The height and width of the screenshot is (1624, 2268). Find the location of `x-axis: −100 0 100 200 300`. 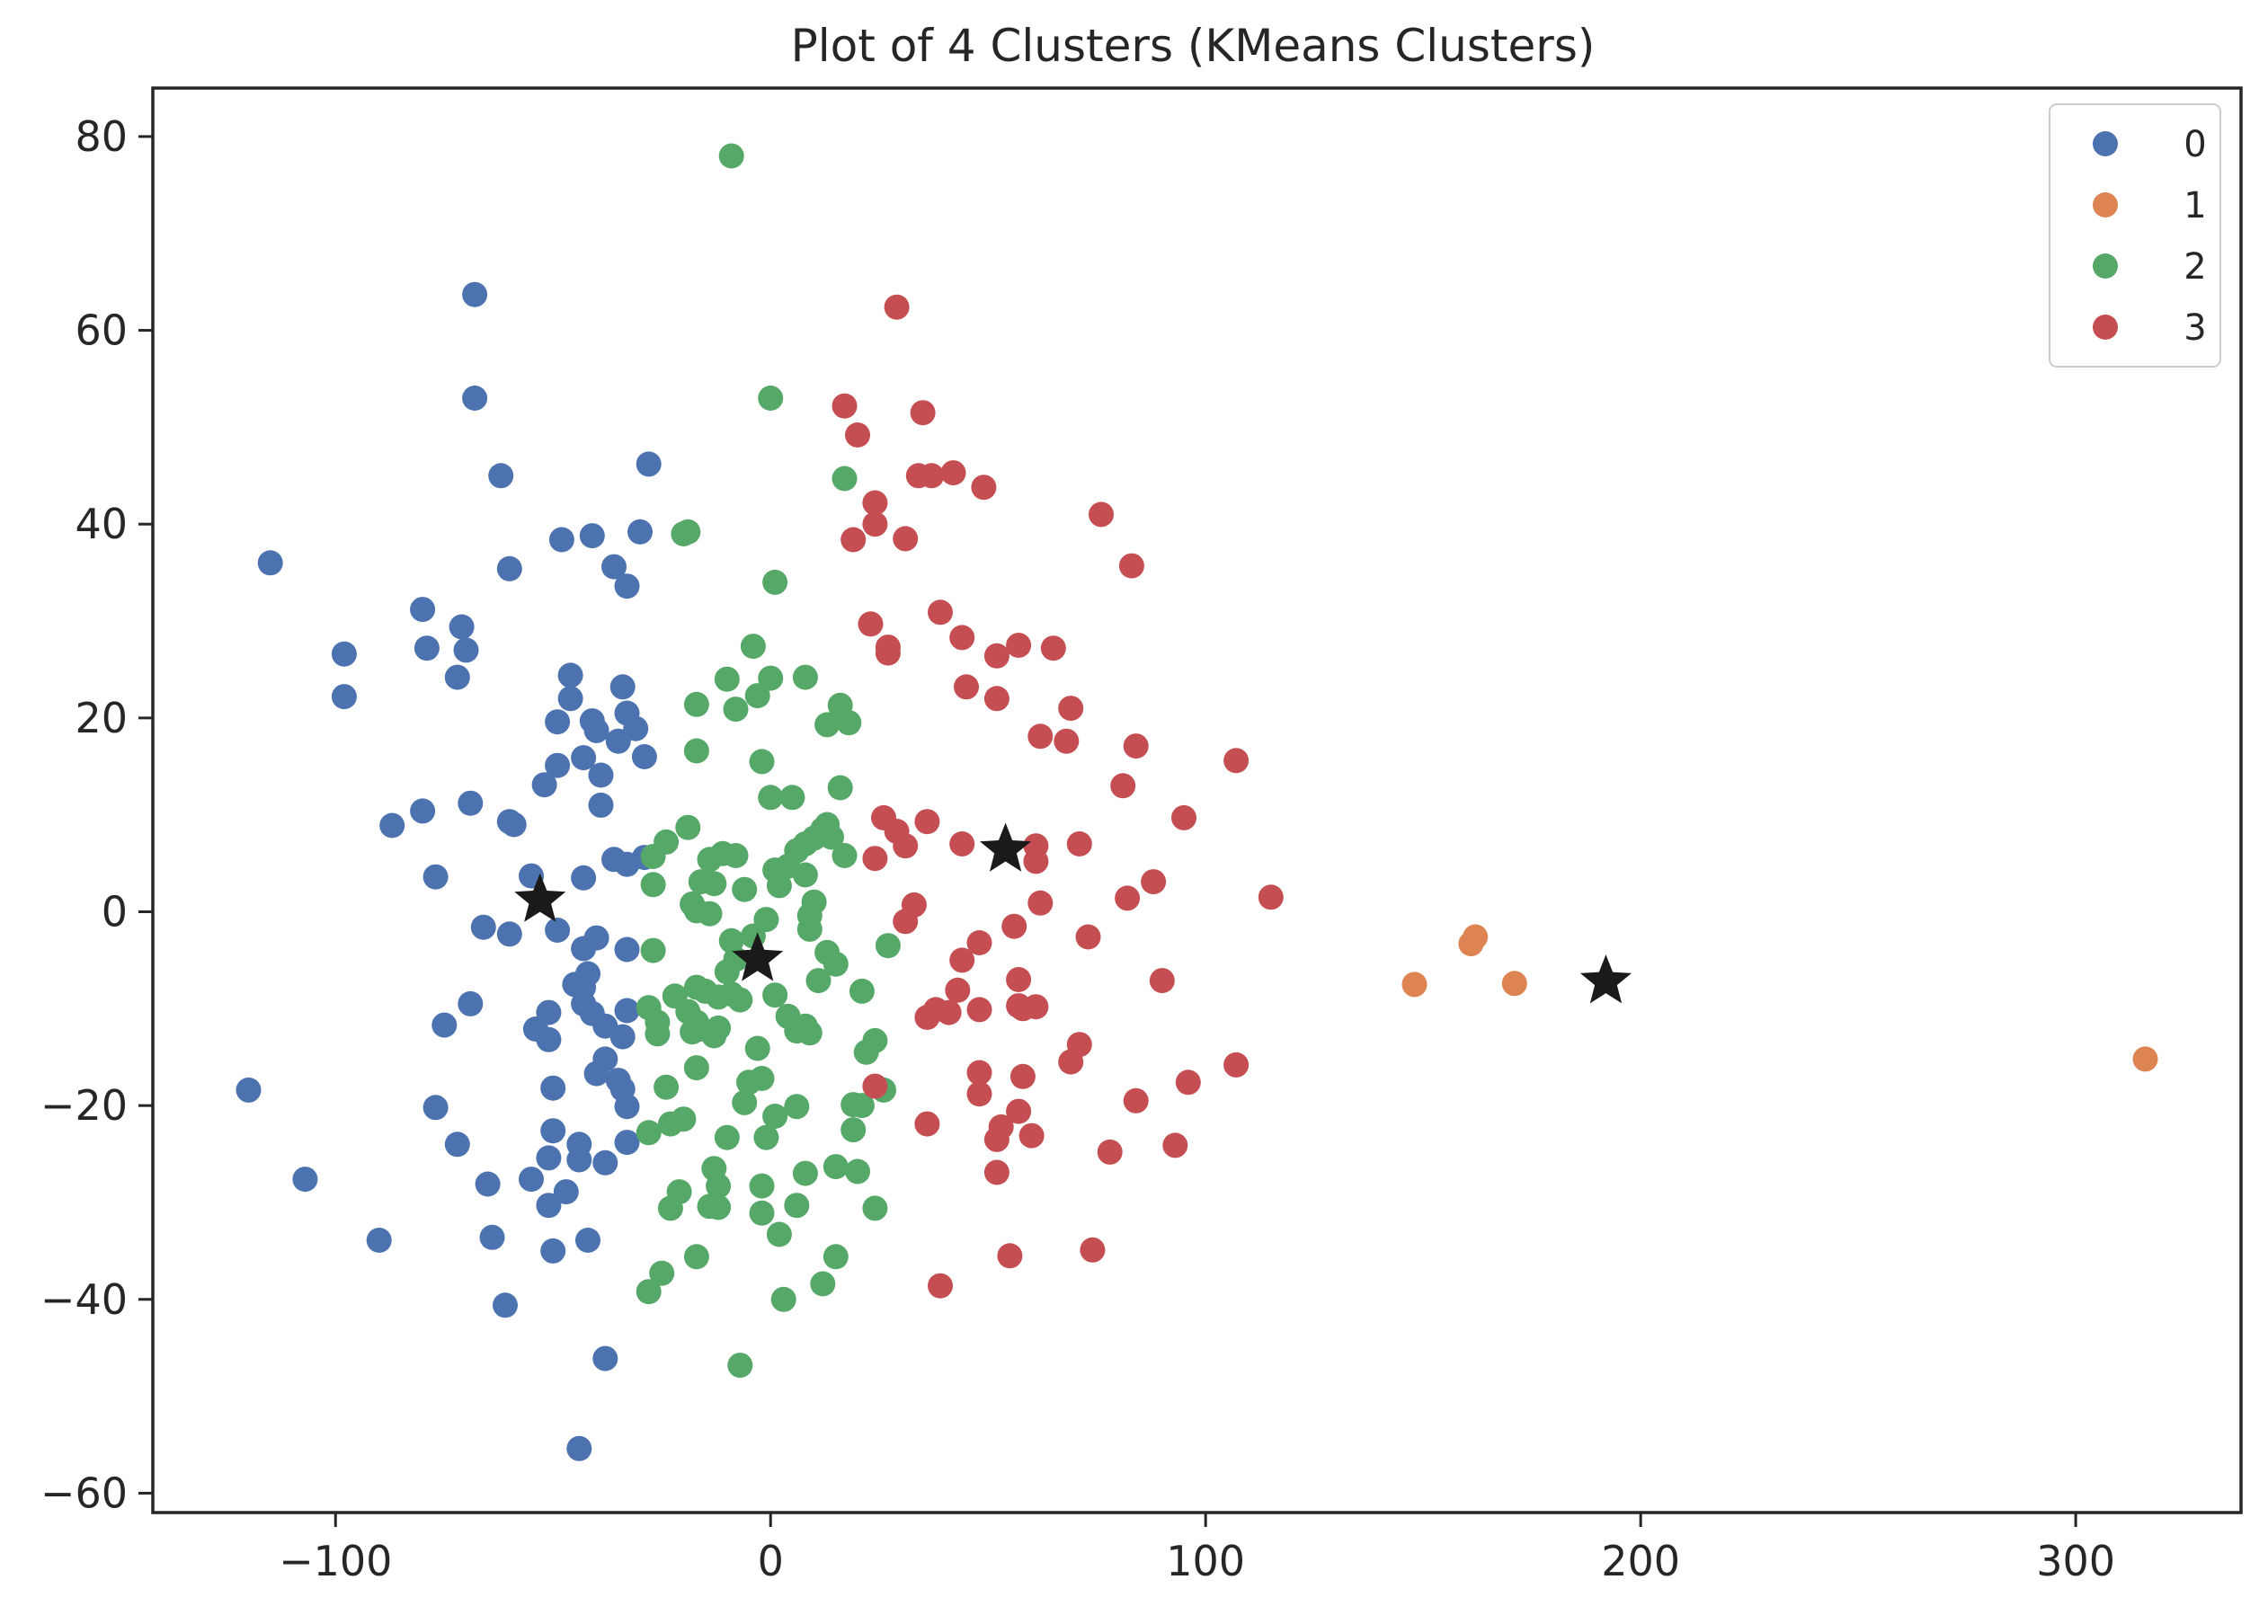

x-axis: −100 0 100 200 300 is located at coordinates (1197, 1549).